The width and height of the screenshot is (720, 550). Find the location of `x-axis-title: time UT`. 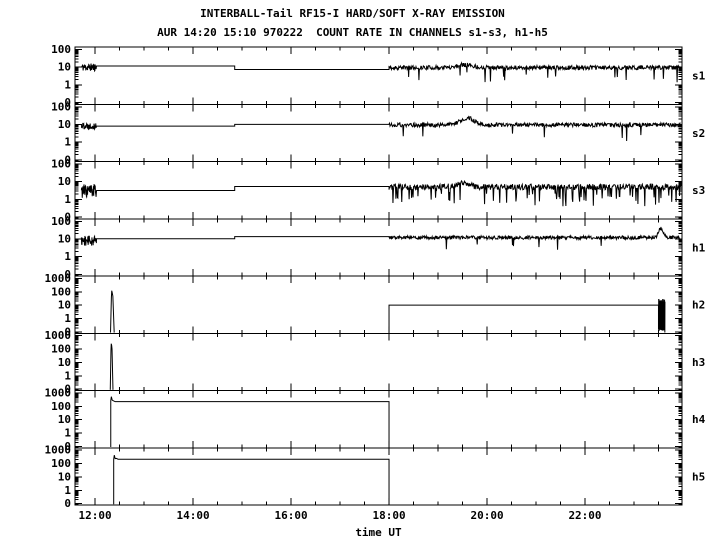

x-axis-title: time UT is located at coordinates (378, 532).